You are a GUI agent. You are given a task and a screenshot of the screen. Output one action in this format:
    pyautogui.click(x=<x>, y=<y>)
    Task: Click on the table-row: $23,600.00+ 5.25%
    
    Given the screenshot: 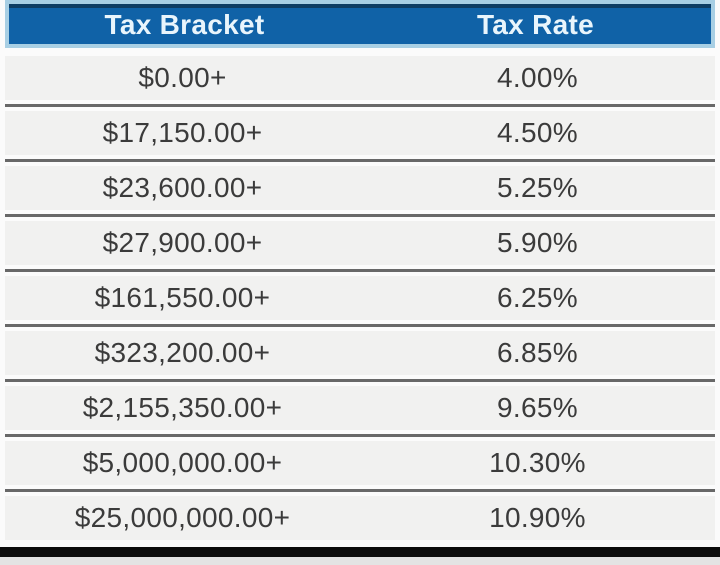 What is the action you would take?
    pyautogui.click(x=360, y=188)
    